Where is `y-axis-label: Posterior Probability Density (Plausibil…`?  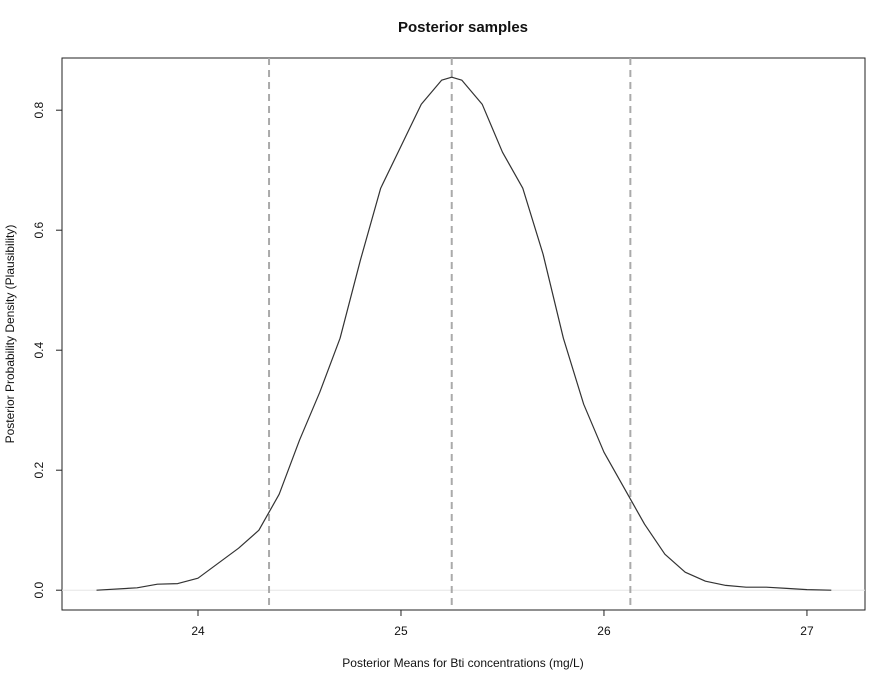
y-axis-label: Posterior Probability Density (Plausibil… is located at coordinates (10, 334).